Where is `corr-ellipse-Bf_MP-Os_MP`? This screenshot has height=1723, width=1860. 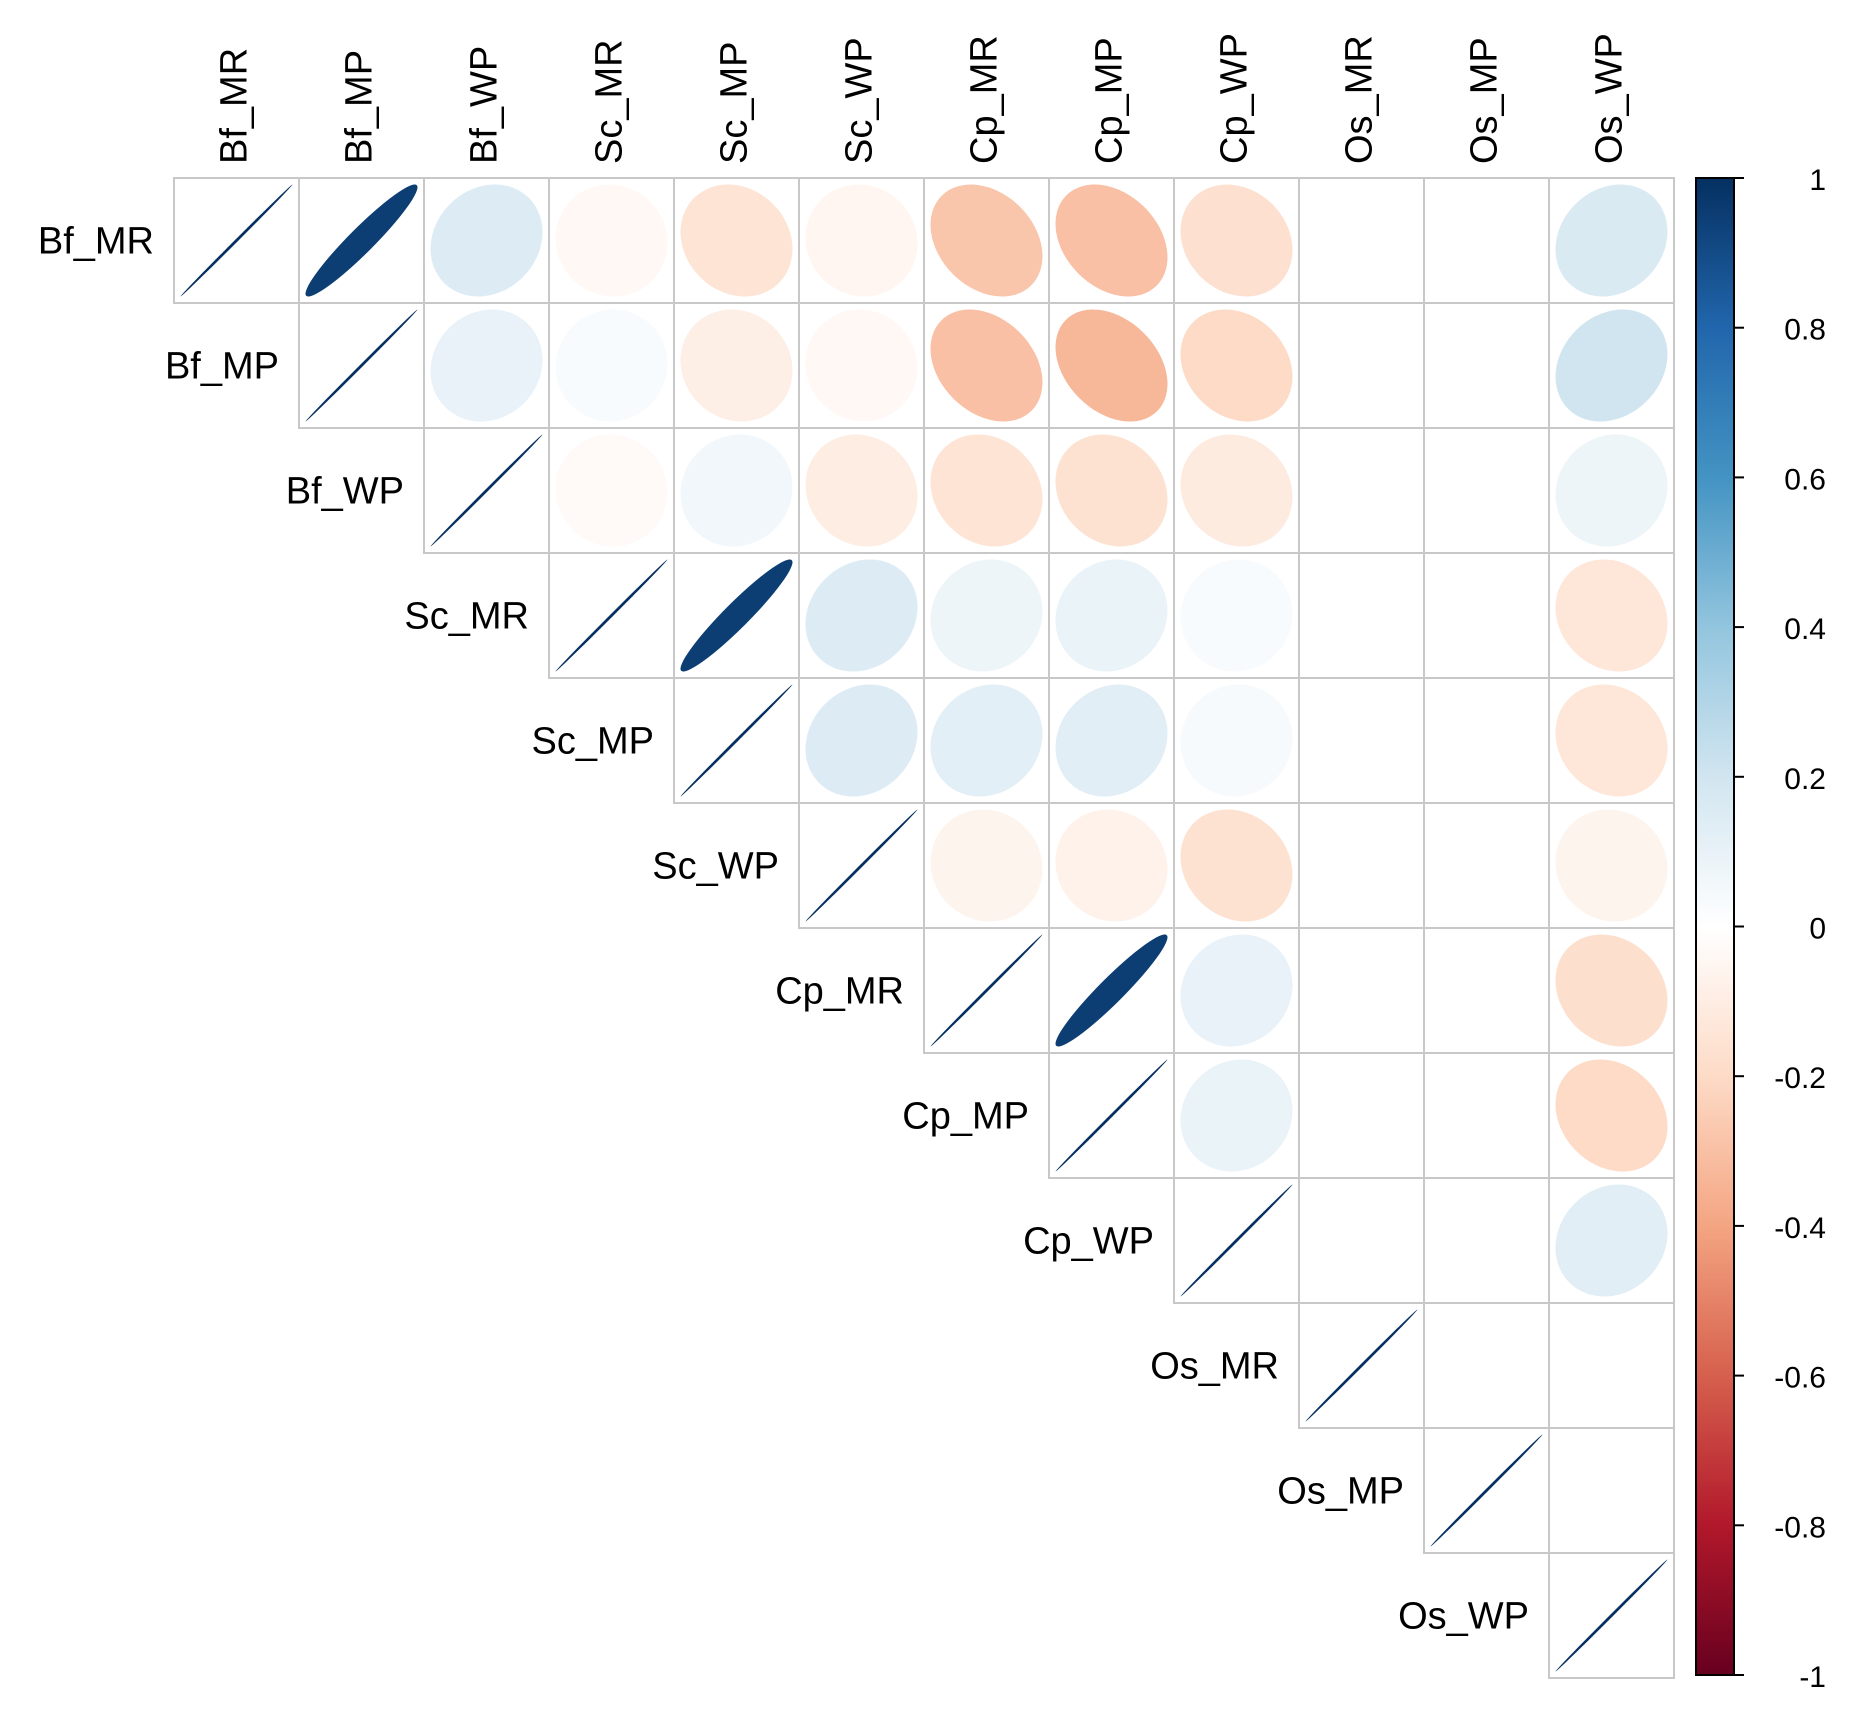 corr-ellipse-Bf_MP-Os_MP is located at coordinates (1486, 365).